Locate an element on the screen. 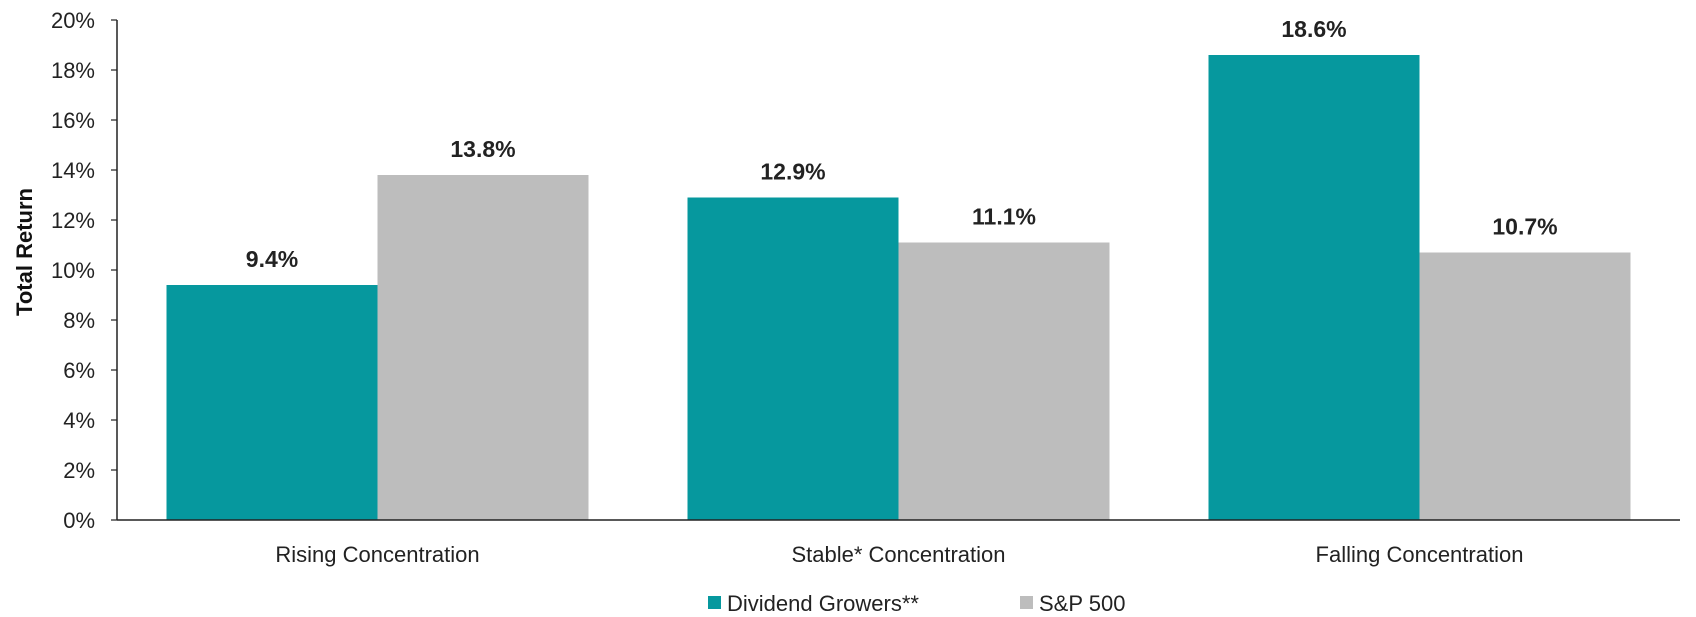 The width and height of the screenshot is (1696, 617). legend: Dividend Growers** S&P 500 is located at coordinates (916, 603).